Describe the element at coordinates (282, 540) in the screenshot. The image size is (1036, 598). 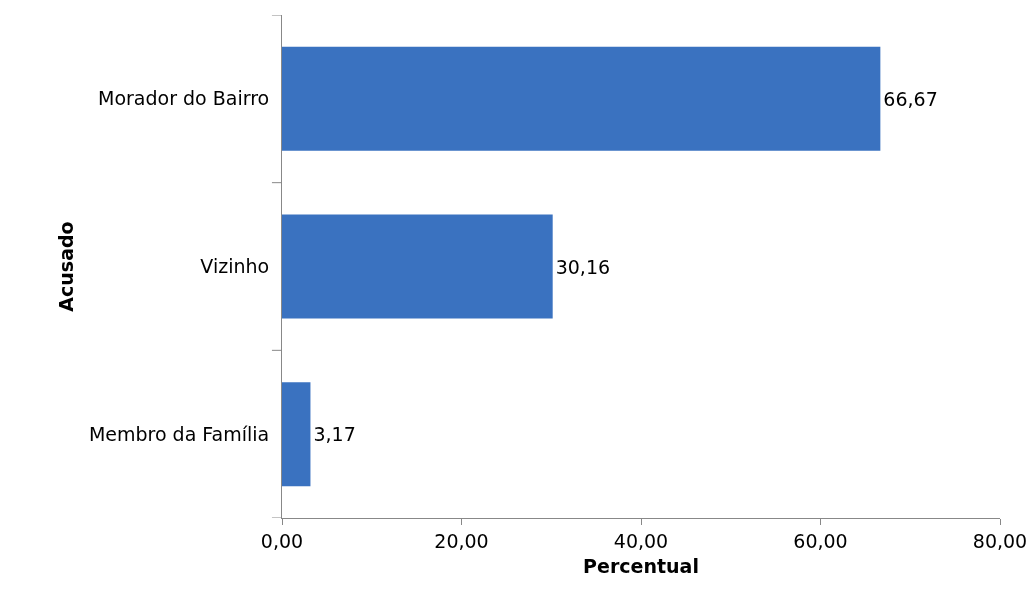
I see `x-tick-label: 0,00` at that location.